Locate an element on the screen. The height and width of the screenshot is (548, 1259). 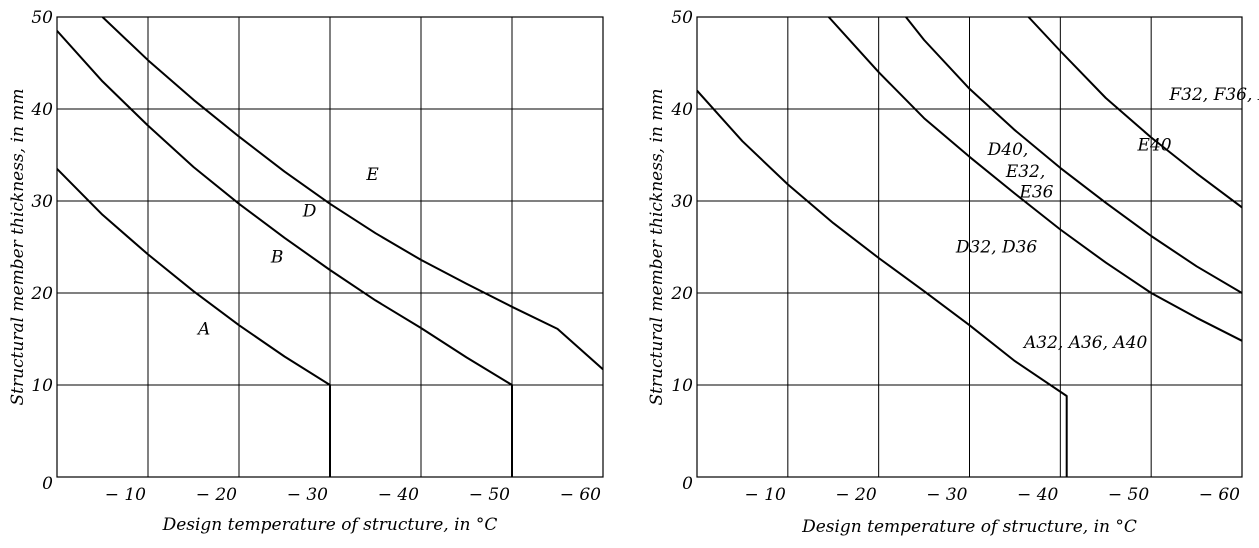
curve-annotation: D32, D36 is located at coordinates (996, 248).